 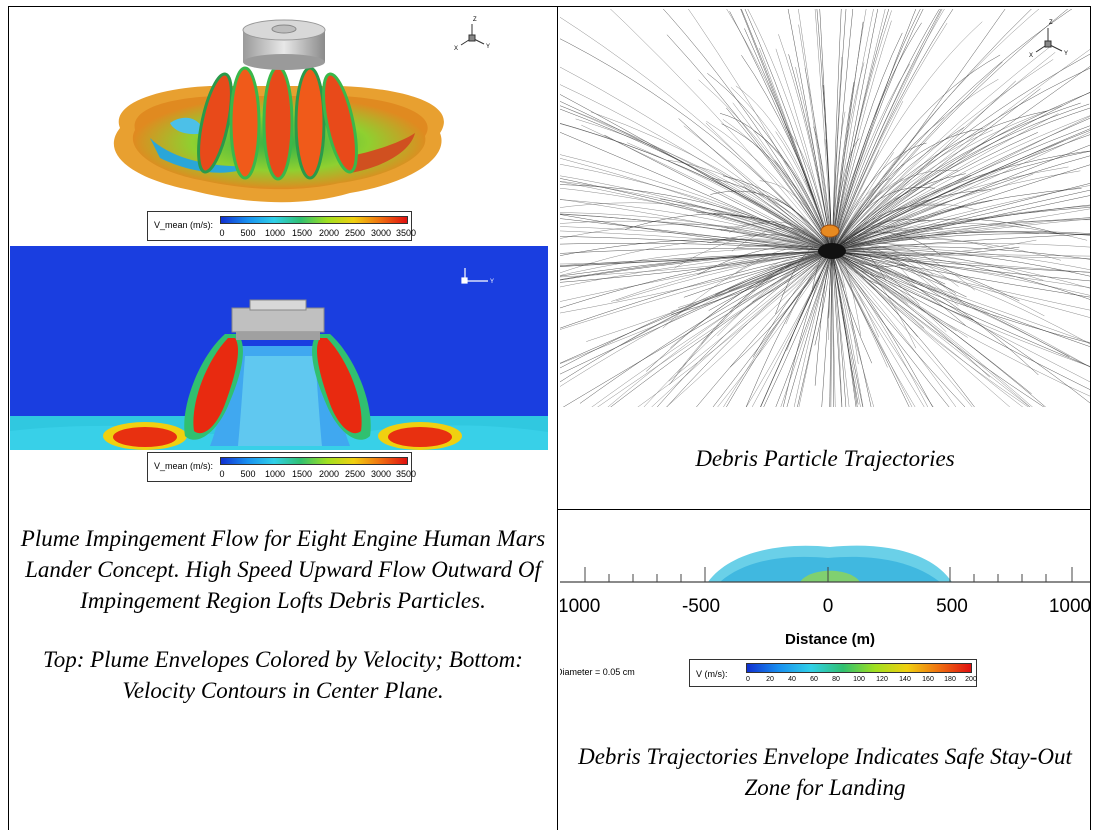 What do you see at coordinates (580, 606) in the screenshot?
I see `x-tick-label: -1000` at bounding box center [580, 606].